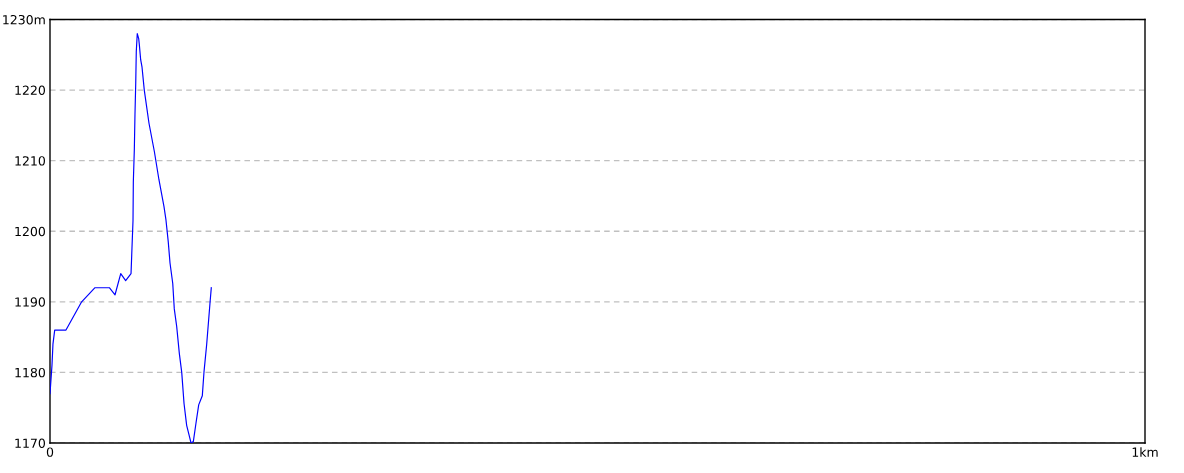  What do you see at coordinates (24, 19) in the screenshot?
I see `y-tick-label: 1230m` at bounding box center [24, 19].